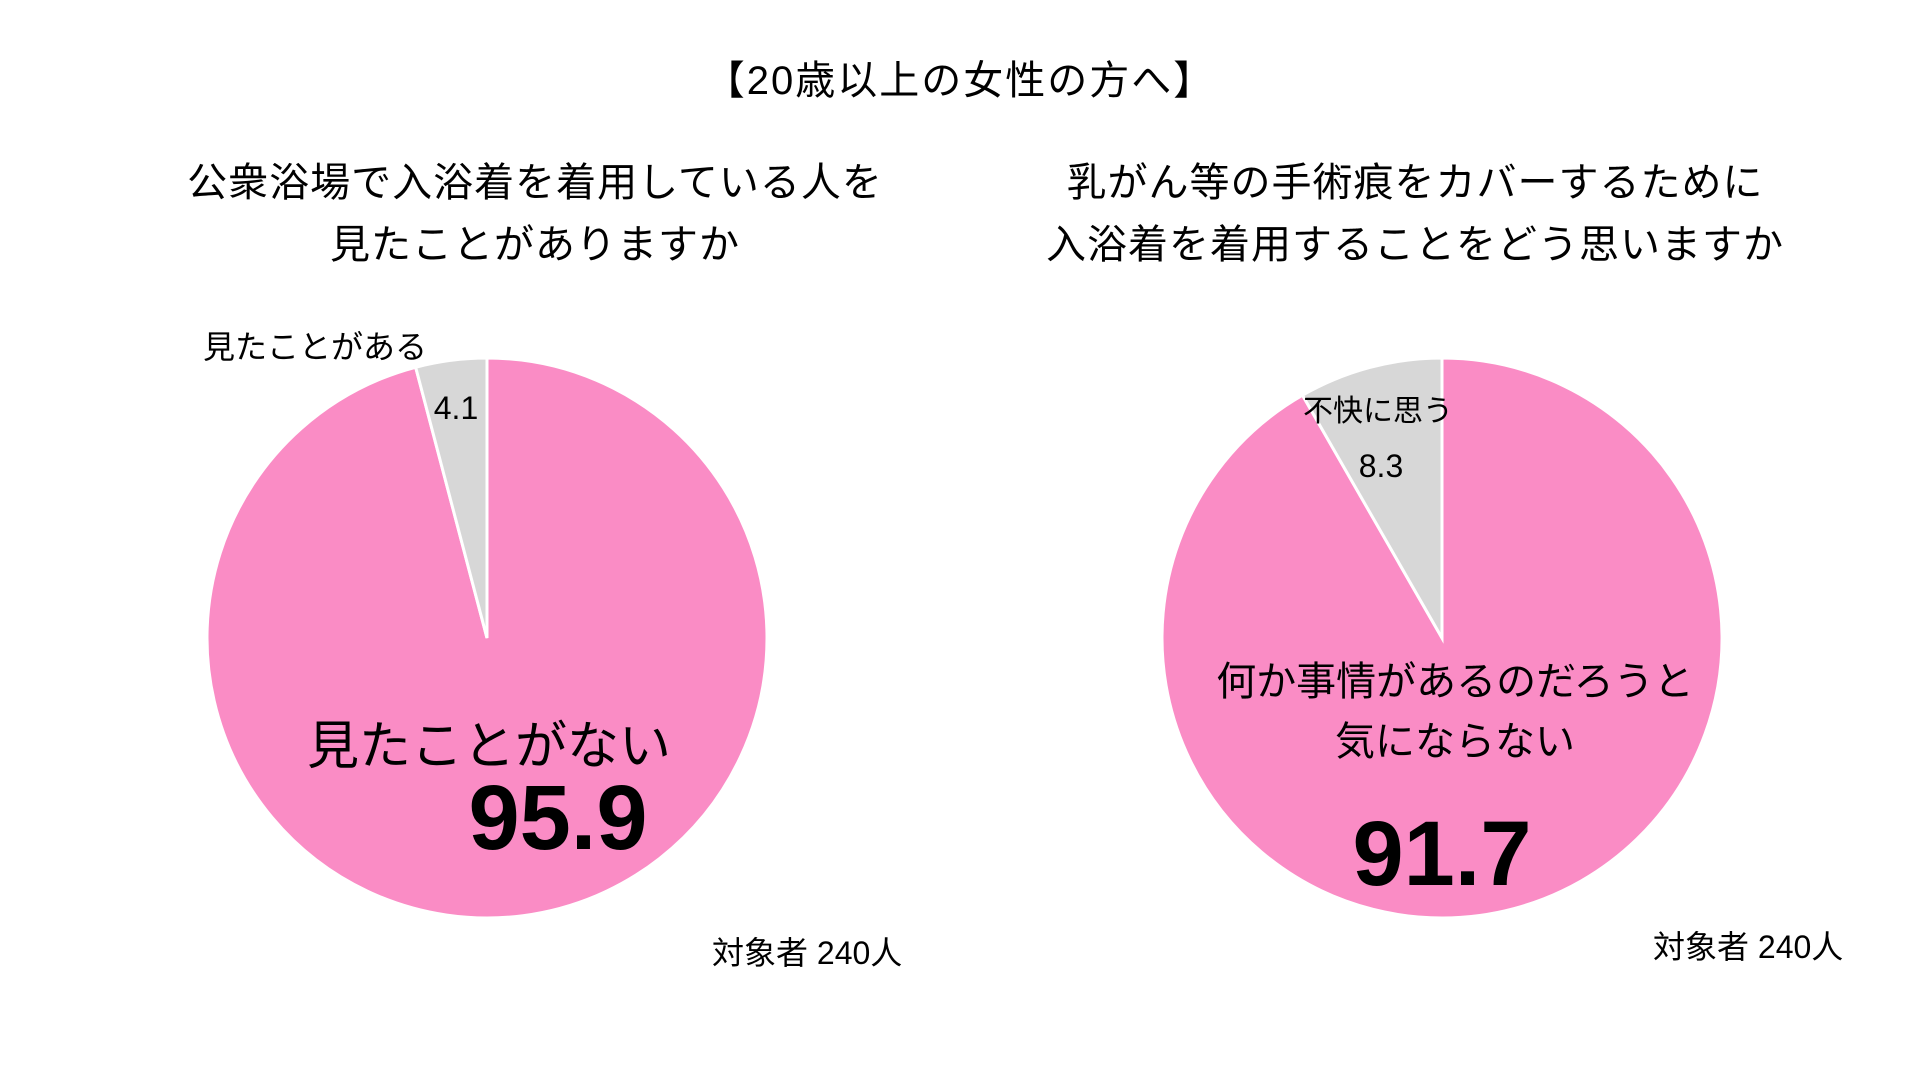 The image size is (1920, 1080). What do you see at coordinates (315, 347) in the screenshot?
I see `left-minor-slice-label: 見たことがある` at bounding box center [315, 347].